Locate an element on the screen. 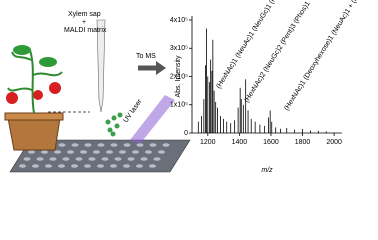 The height and width of the screenshot is (240, 378). label: Xylem sap is located at coordinates (84, 14).